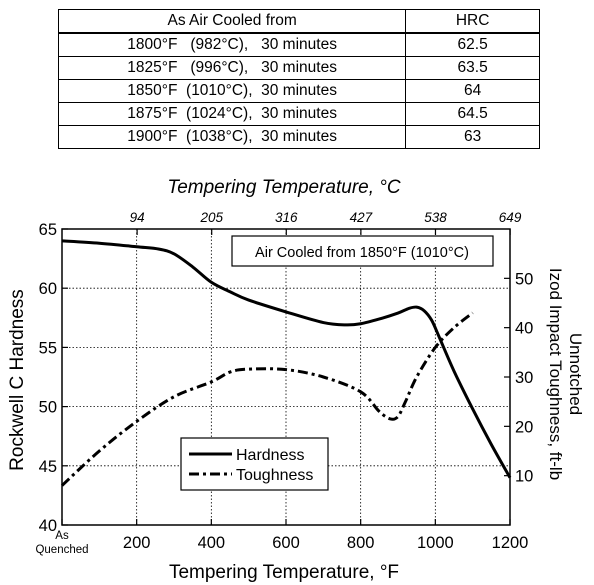 The width and height of the screenshot is (594, 585). I want to click on y2-tick-label: 30, so click(524, 378).